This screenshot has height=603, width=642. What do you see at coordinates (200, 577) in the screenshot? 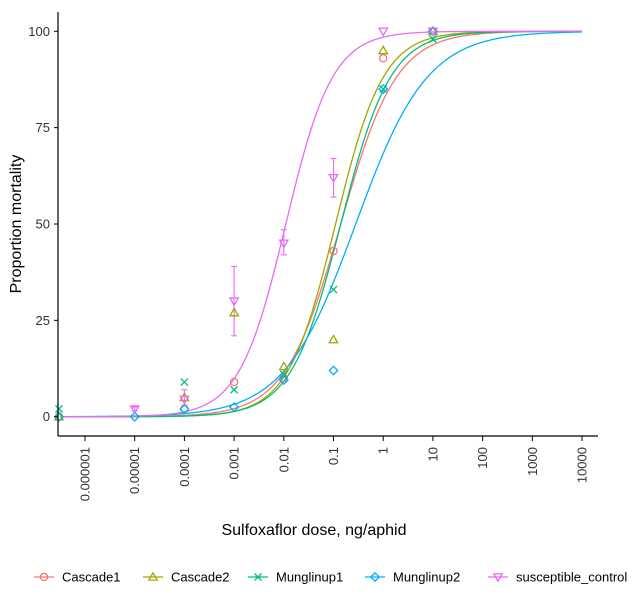
I see `legend-label: Cascade2` at bounding box center [200, 577].